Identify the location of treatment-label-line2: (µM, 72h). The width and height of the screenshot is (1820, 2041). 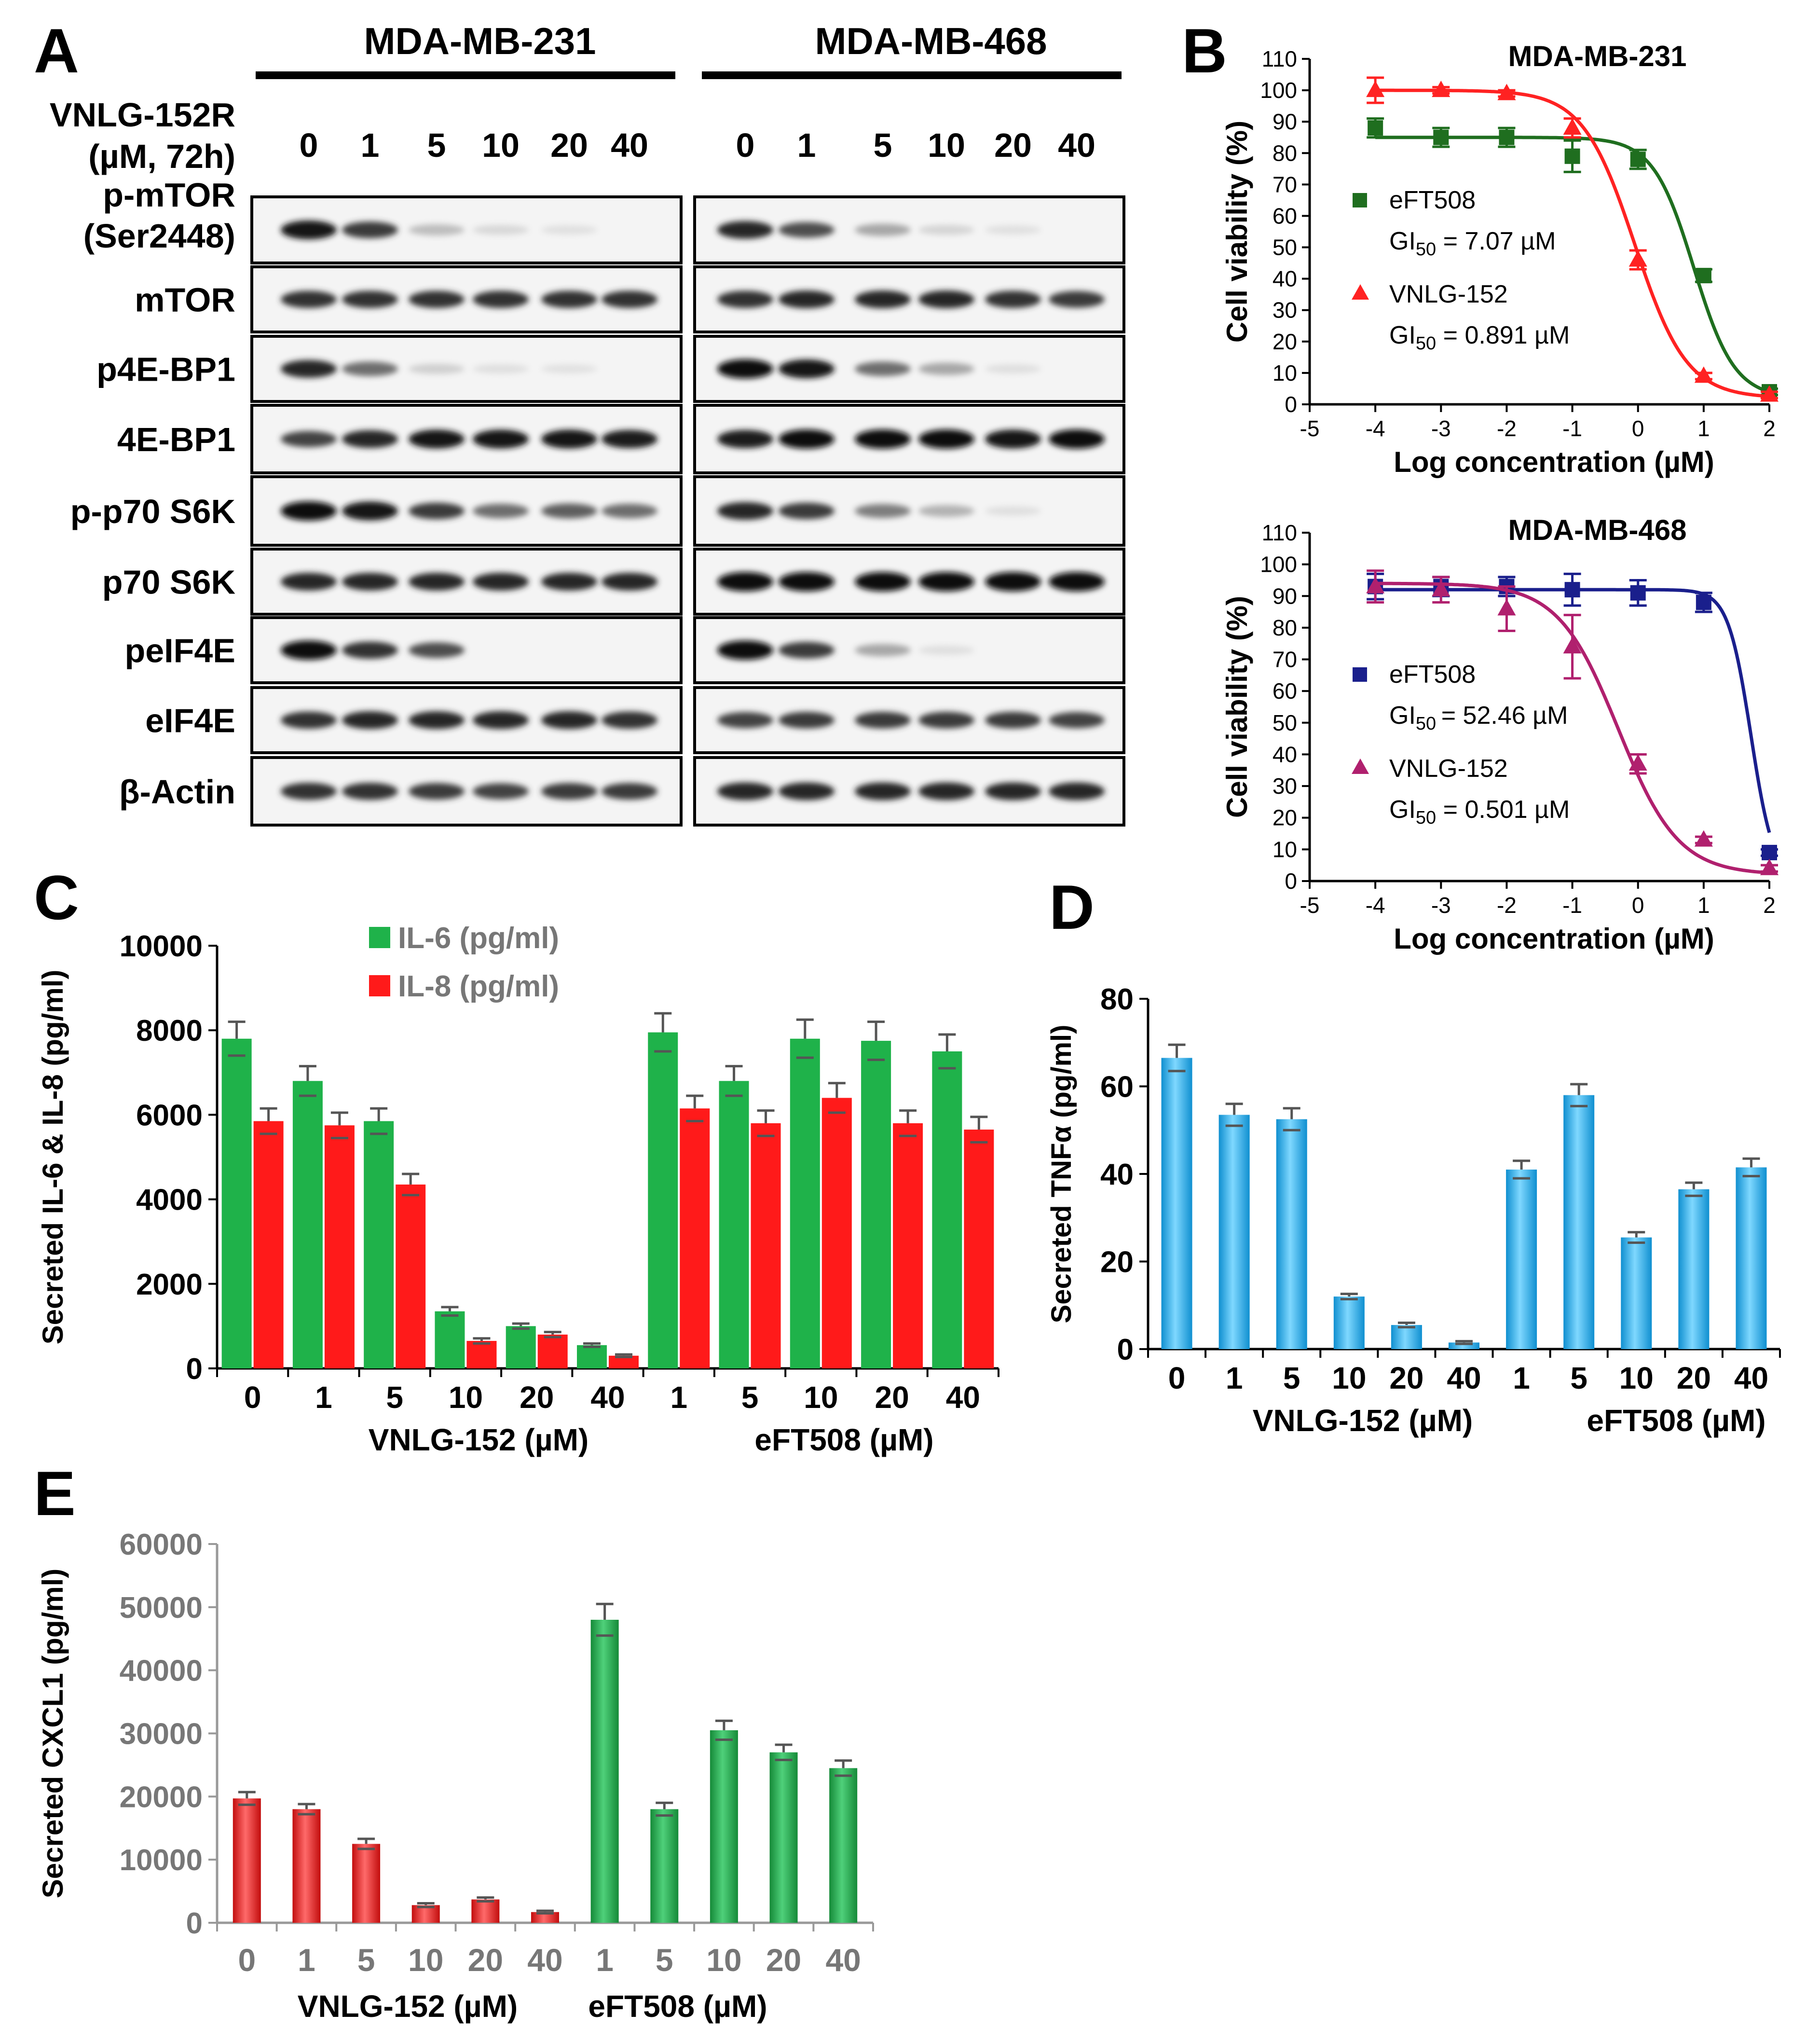
(162, 156).